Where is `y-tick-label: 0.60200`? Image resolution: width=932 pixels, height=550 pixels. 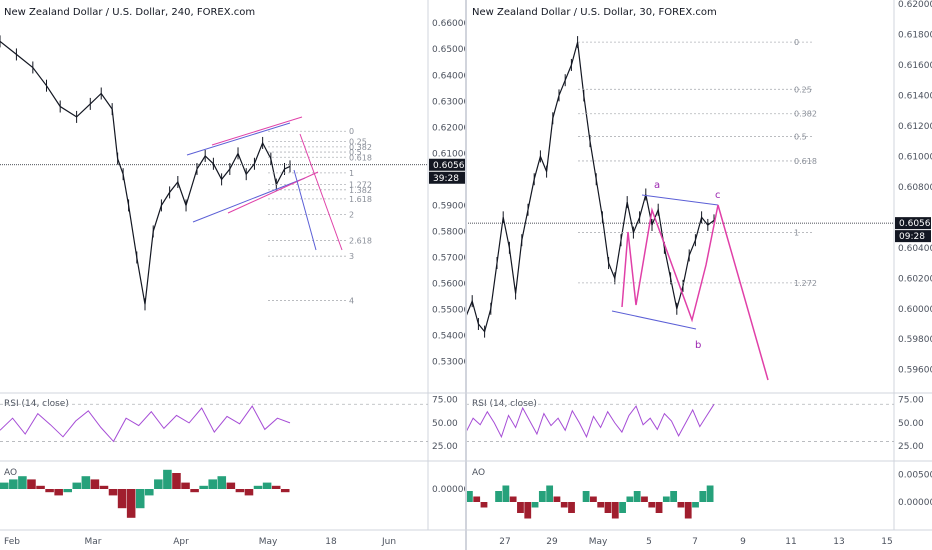
y-tick-label: 0.60200 is located at coordinates (915, 279).